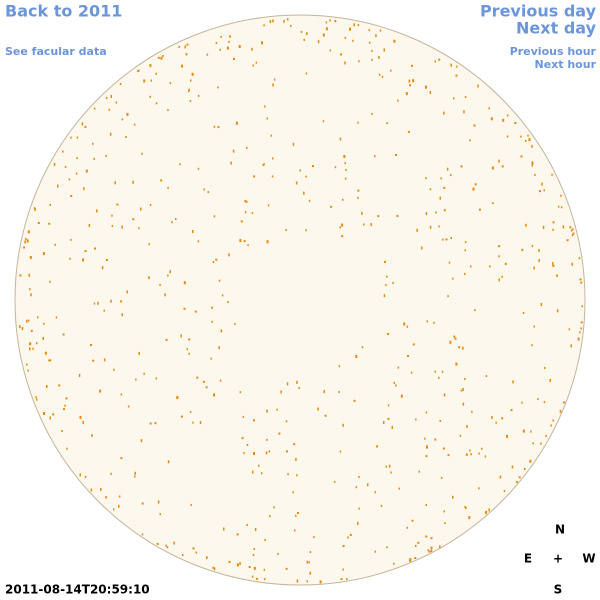  I want to click on compass-east: E, so click(528, 559).